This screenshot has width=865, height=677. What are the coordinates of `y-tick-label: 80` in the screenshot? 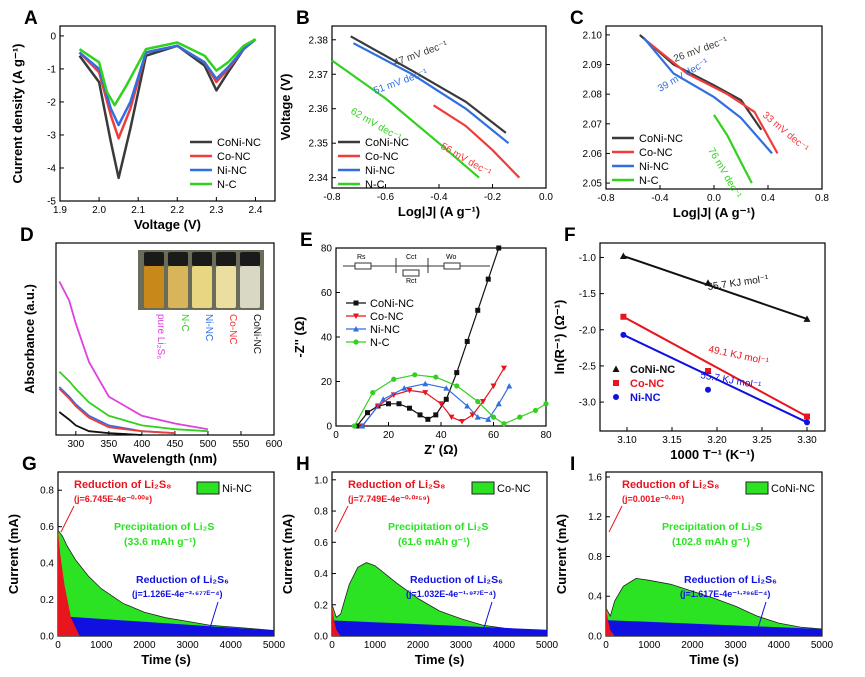 It's located at (327, 249).